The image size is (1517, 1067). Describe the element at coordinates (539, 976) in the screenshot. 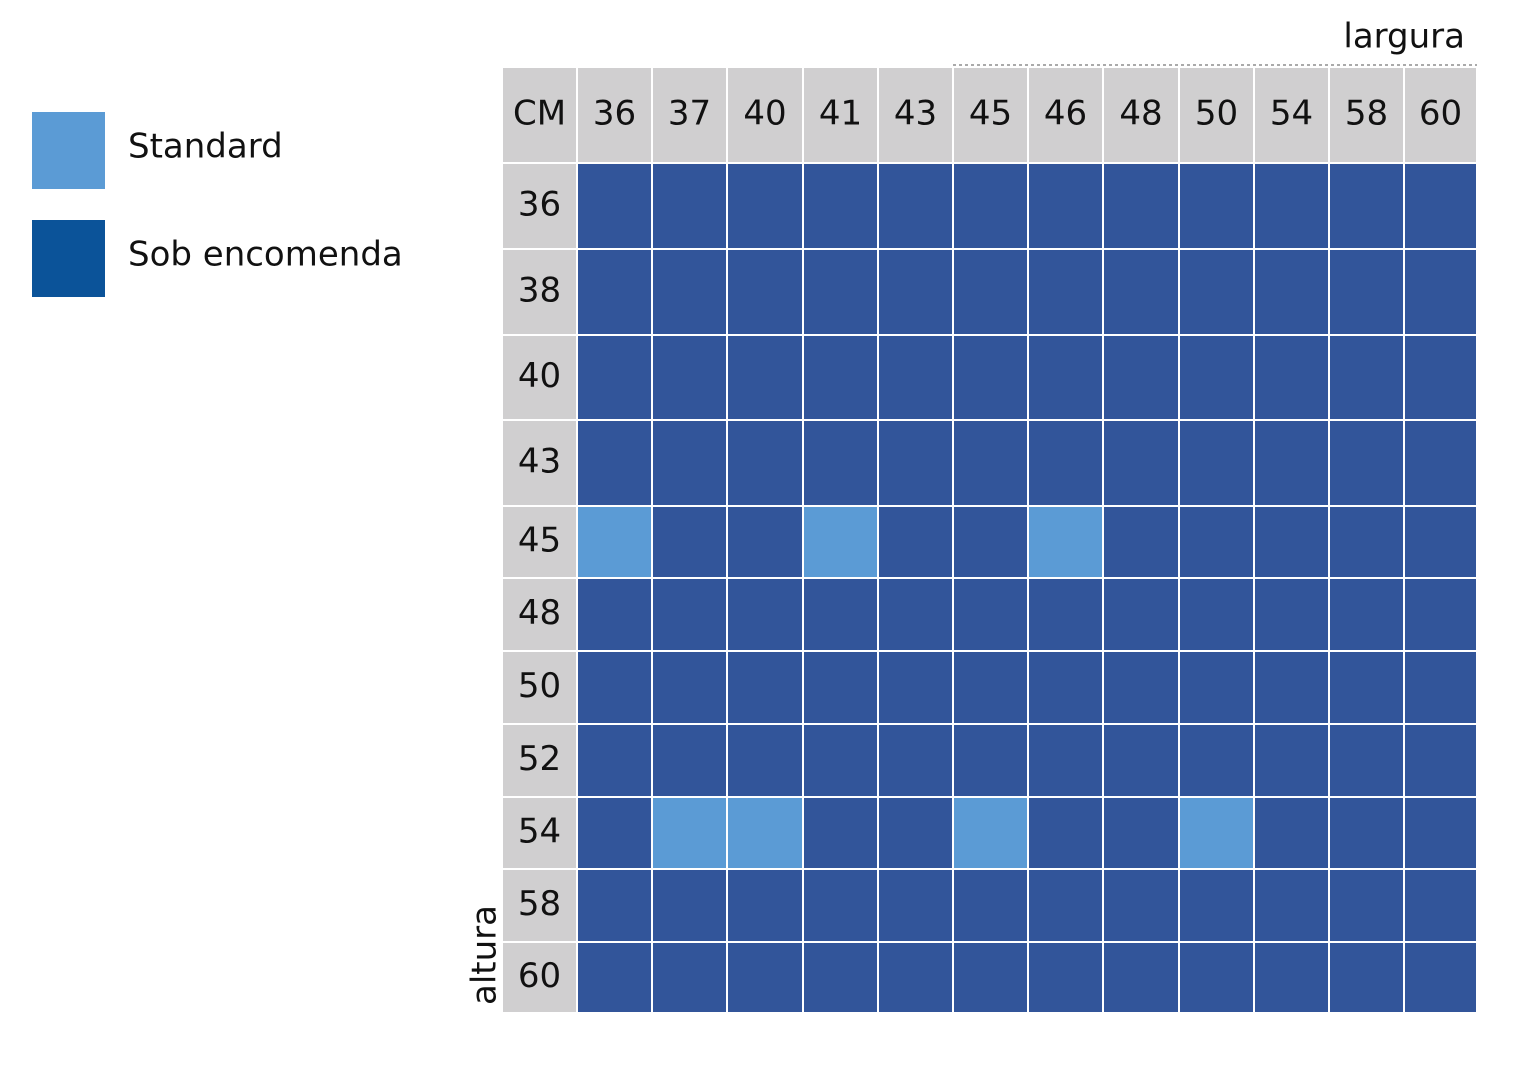

I see `row-header: 60` at that location.